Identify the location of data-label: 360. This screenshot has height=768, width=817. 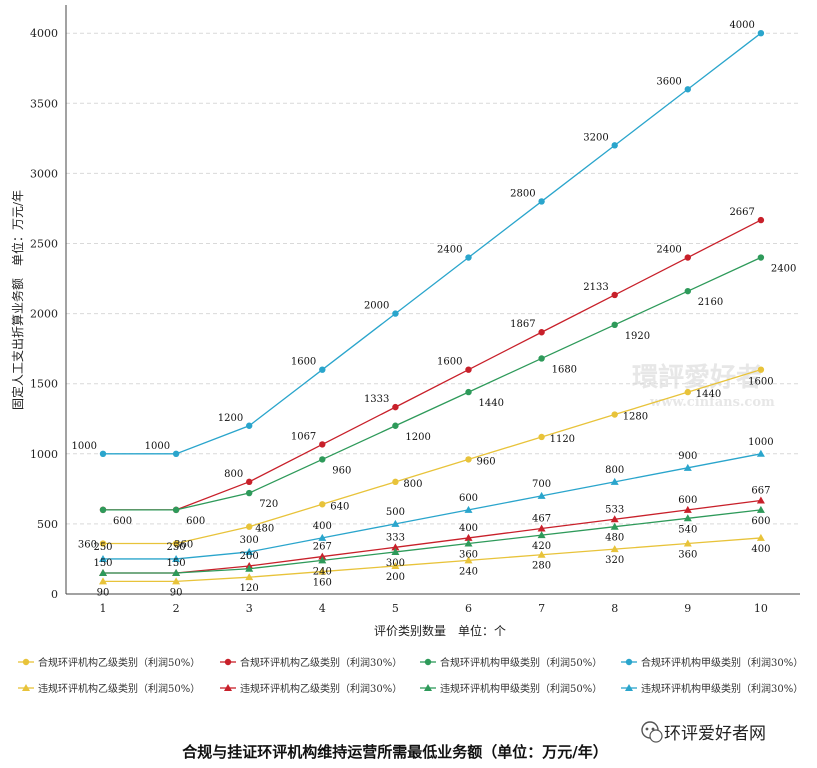
(687, 555).